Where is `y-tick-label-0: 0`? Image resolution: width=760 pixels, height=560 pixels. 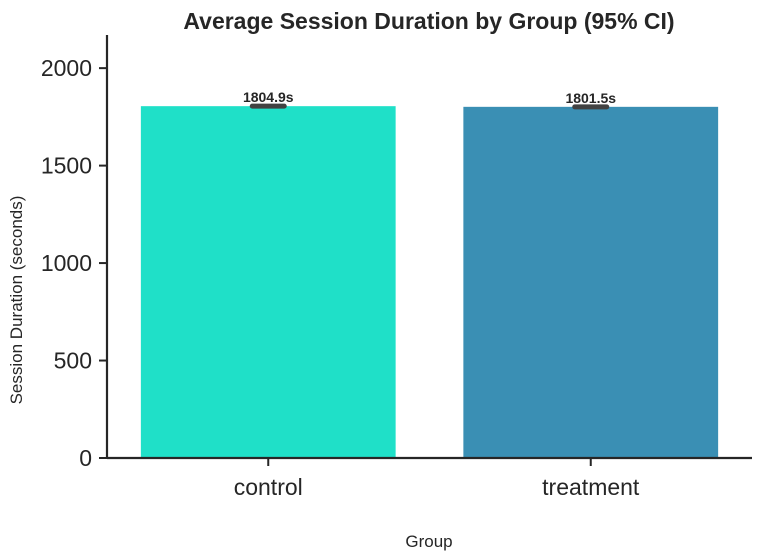 y-tick-label-0: 0 is located at coordinates (85, 458).